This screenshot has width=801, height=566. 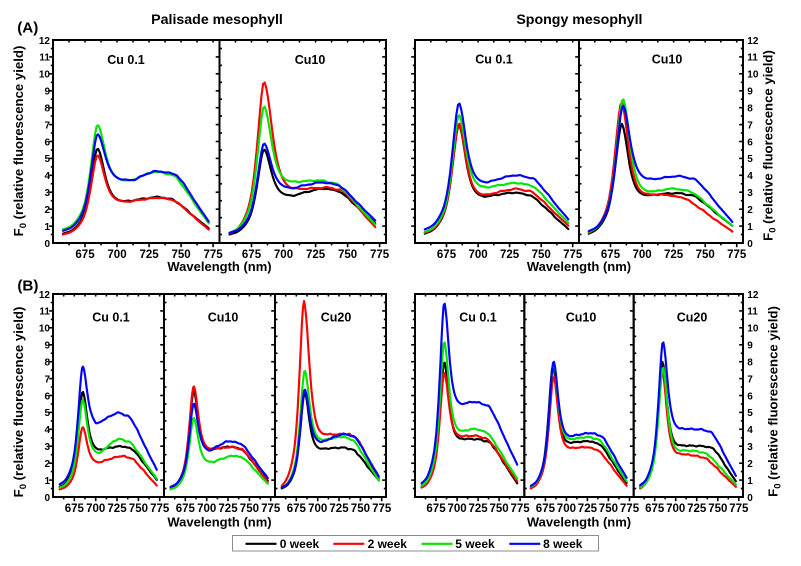 What do you see at coordinates (563, 544) in the screenshot?
I see `svg-text: 8 week` at bounding box center [563, 544].